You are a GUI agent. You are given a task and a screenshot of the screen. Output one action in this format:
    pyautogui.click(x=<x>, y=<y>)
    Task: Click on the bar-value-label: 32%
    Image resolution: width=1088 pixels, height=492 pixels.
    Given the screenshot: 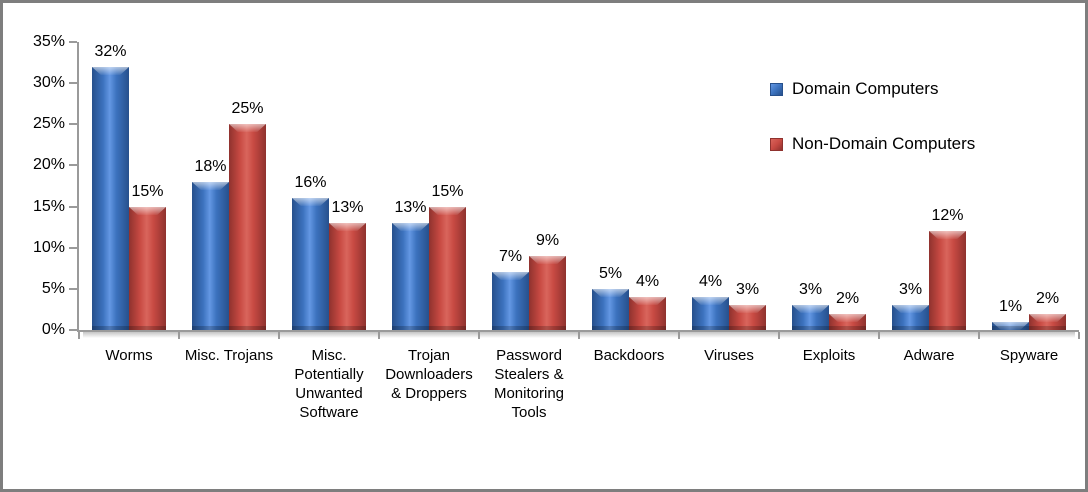 What is the action you would take?
    pyautogui.click(x=110, y=51)
    